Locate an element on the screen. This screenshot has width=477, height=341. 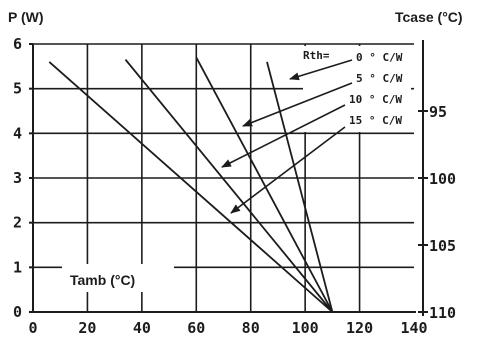
legend-label-3: 15 ° C/W is located at coordinates (375, 120).